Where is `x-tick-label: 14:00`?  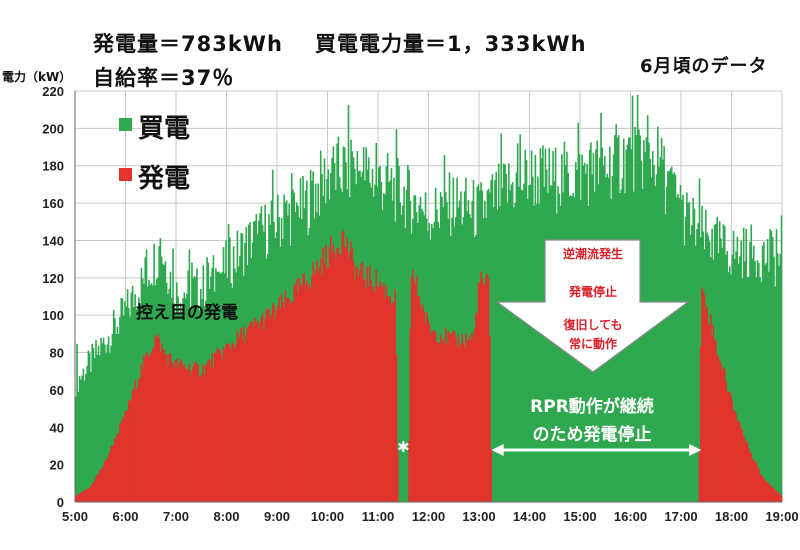
x-tick-label: 14:00 is located at coordinates (529, 516).